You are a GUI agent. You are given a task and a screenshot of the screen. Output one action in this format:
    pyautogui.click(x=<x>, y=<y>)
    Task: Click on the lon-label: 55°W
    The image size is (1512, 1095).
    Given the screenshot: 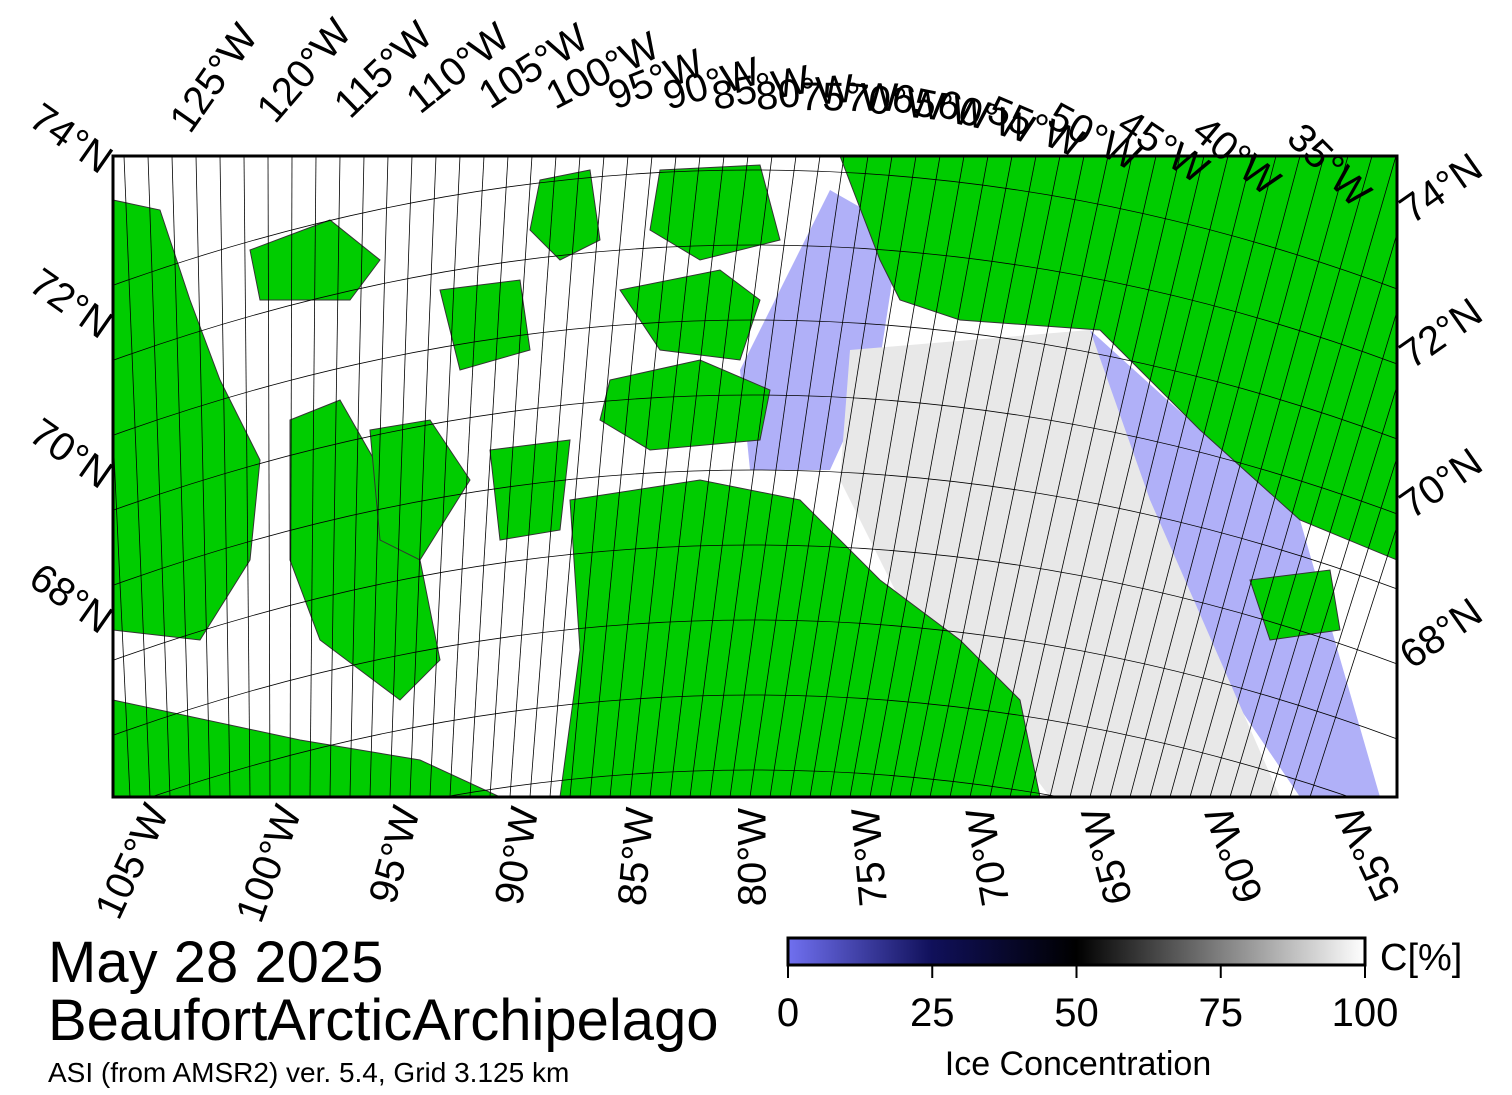 What is the action you would take?
    pyautogui.click(x=1369, y=854)
    